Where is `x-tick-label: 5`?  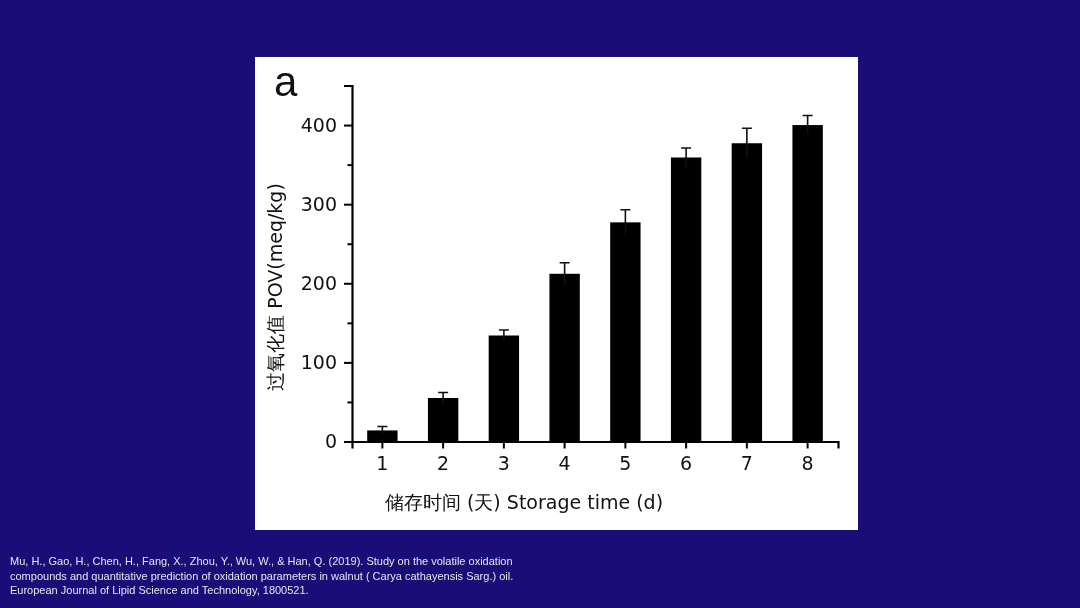
x-tick-label: 5 is located at coordinates (625, 462).